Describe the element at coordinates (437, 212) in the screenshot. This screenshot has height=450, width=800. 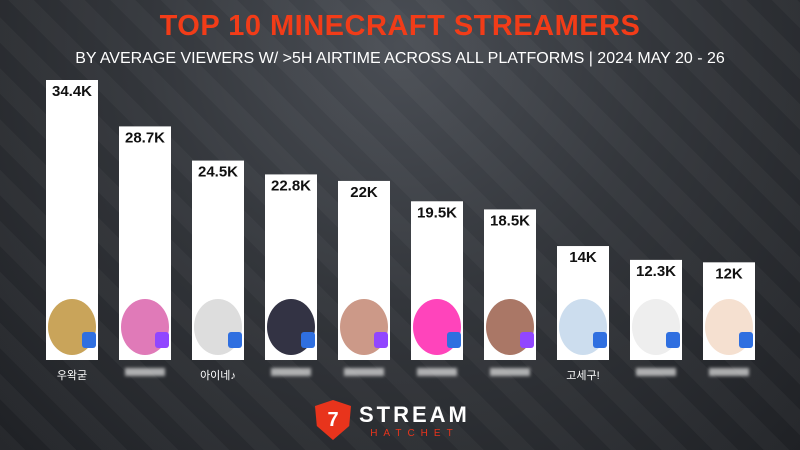
I see `data-label: 19.5K` at that location.